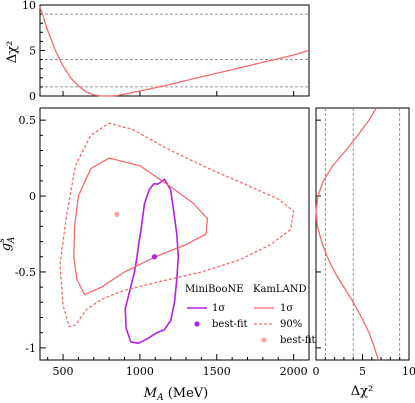 This screenshot has width=415, height=403. I want to click on legend-miniboone-bestfit-swatch, so click(197, 324).